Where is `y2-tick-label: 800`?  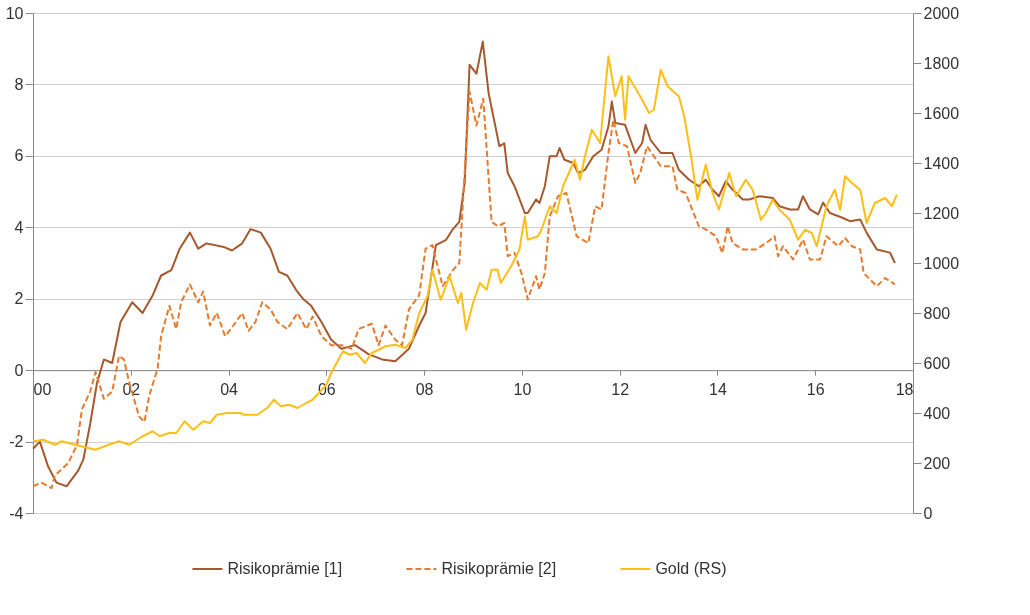 y2-tick-label: 800 is located at coordinates (937, 313).